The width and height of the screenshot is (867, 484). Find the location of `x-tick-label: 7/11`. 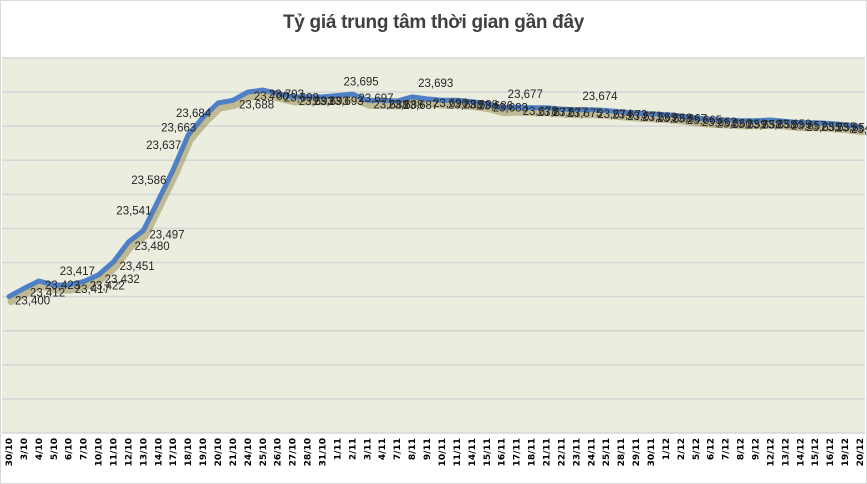

x-tick-label: 7/11 is located at coordinates (398, 449).